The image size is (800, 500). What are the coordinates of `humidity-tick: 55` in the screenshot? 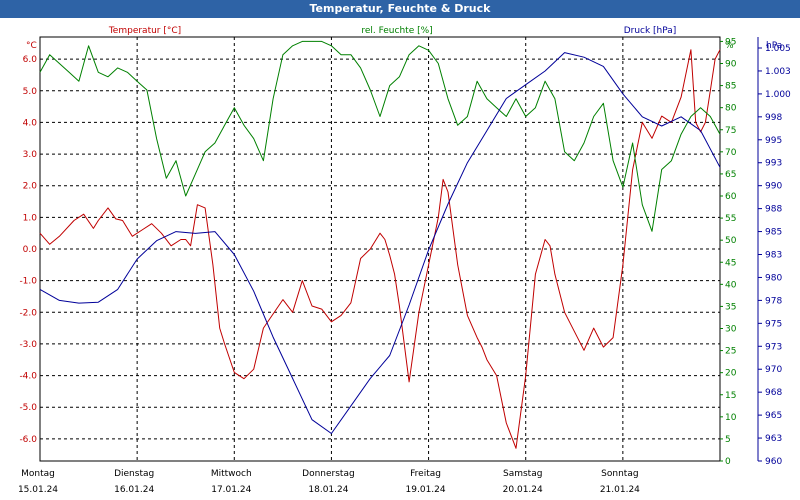 It's located at (730, 219).